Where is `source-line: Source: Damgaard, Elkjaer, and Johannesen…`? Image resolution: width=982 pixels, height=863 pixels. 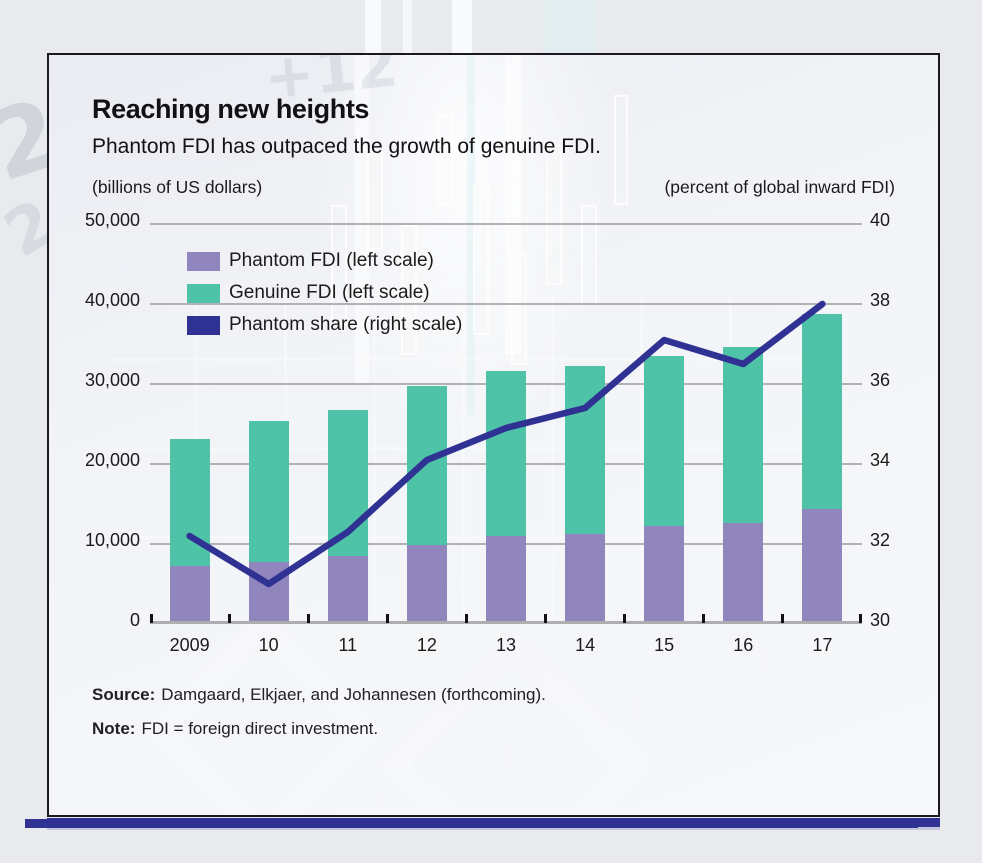 source-line: Source: Damgaard, Elkjaer, and Johannesen… is located at coordinates (319, 695).